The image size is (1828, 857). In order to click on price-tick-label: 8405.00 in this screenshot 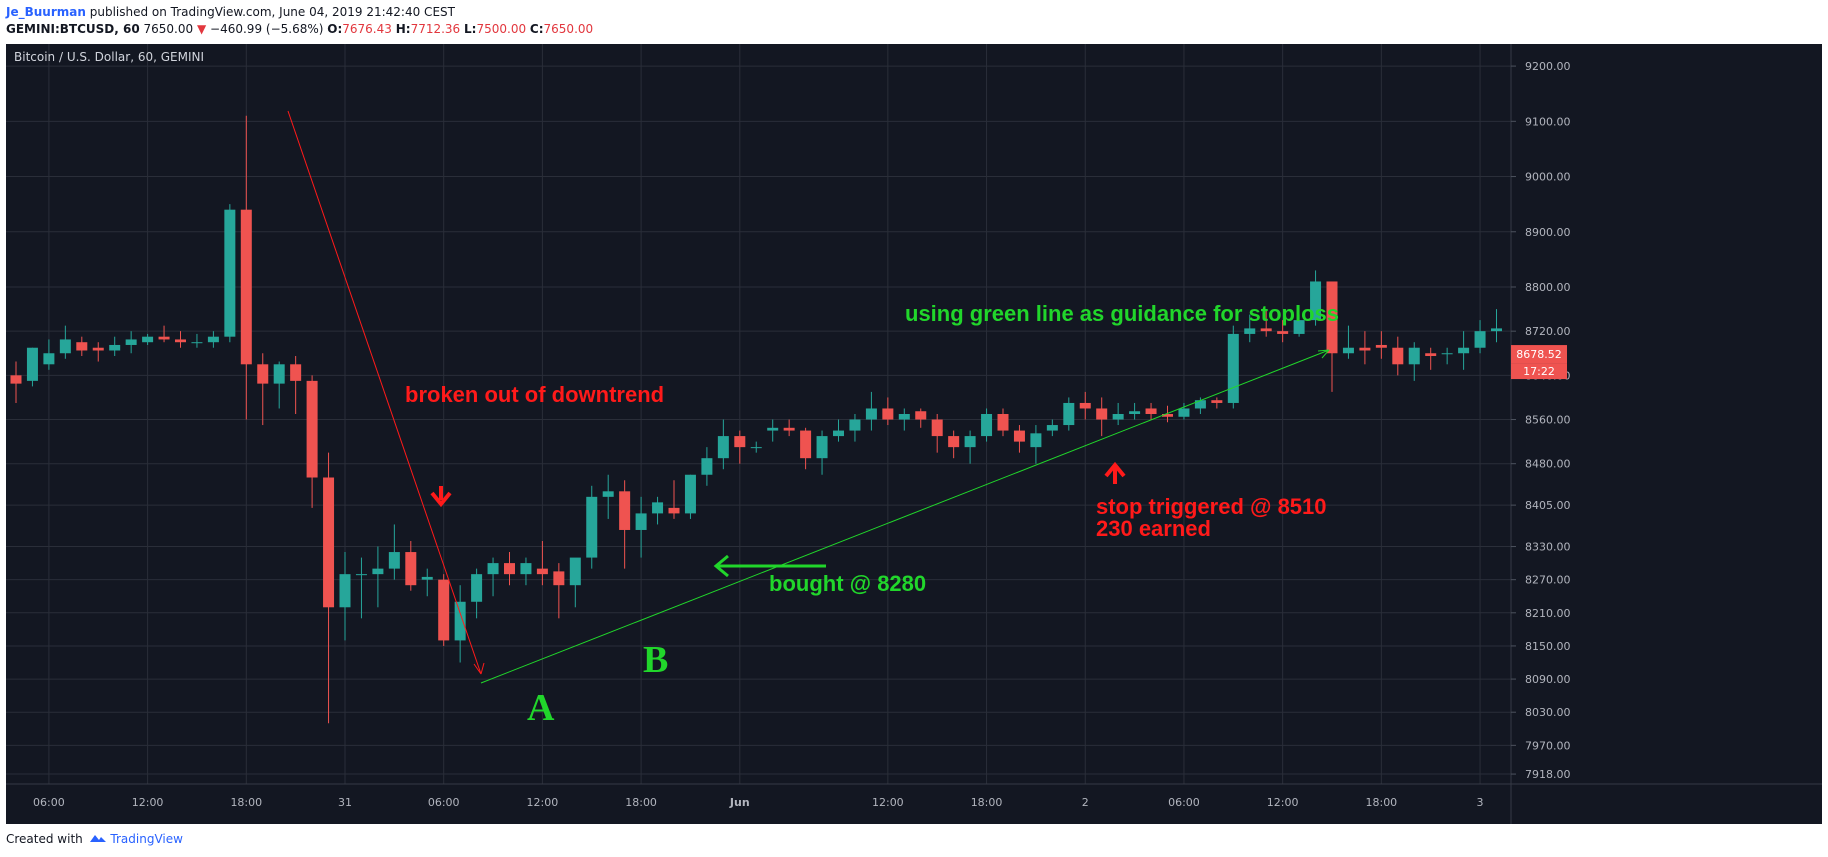, I will do `click(1548, 505)`.